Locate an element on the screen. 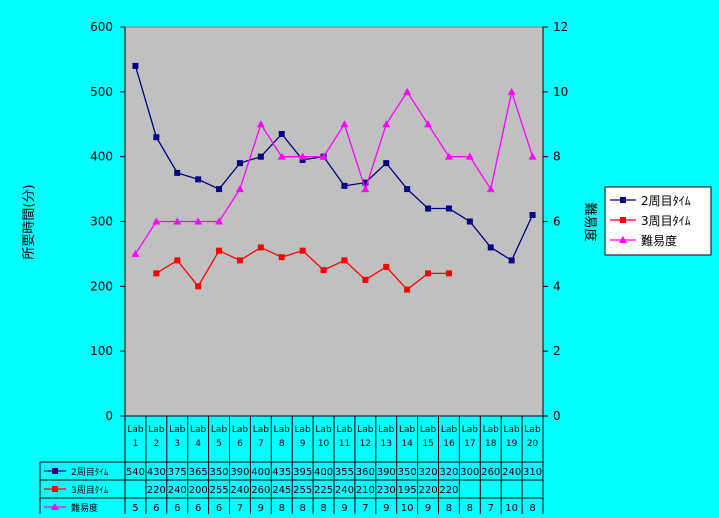  x-tick-label-part: 20 is located at coordinates (533, 444).